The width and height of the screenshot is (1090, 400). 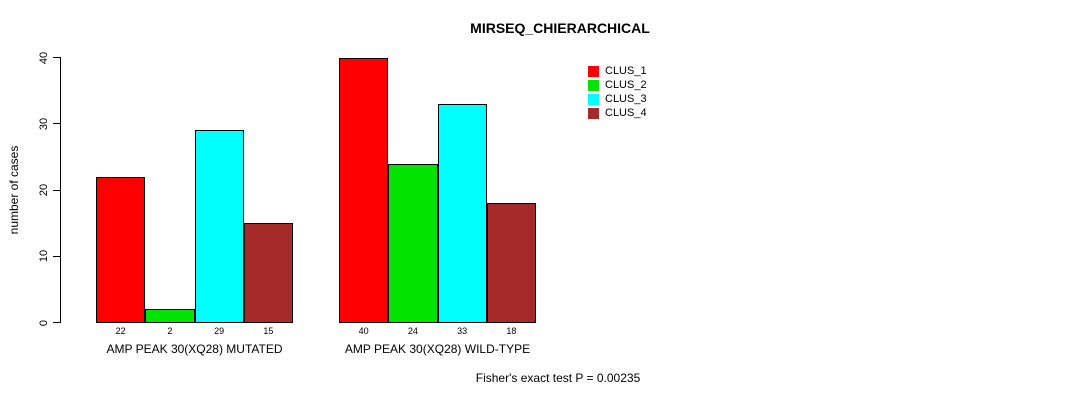 What do you see at coordinates (413, 243) in the screenshot?
I see `bar-clus_2-group2` at bounding box center [413, 243].